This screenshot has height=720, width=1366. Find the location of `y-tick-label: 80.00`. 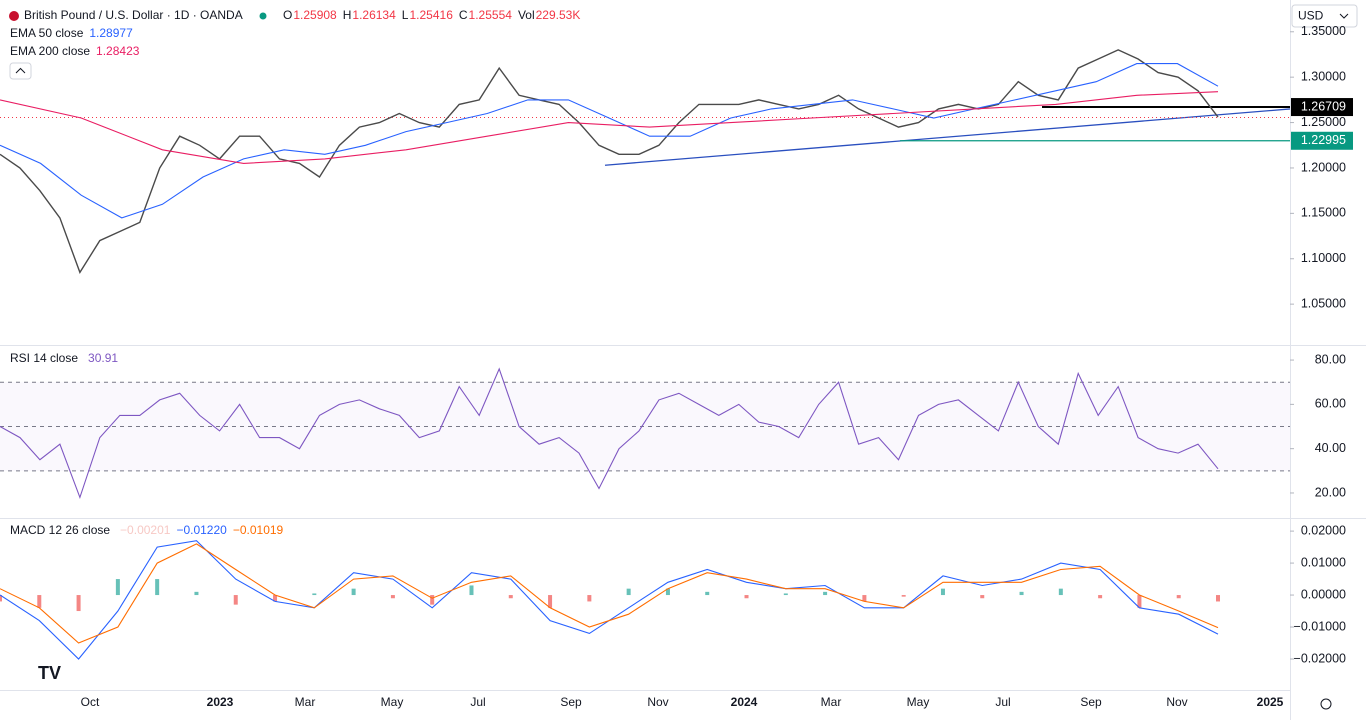

y-tick-label: 80.00 is located at coordinates (1330, 359).